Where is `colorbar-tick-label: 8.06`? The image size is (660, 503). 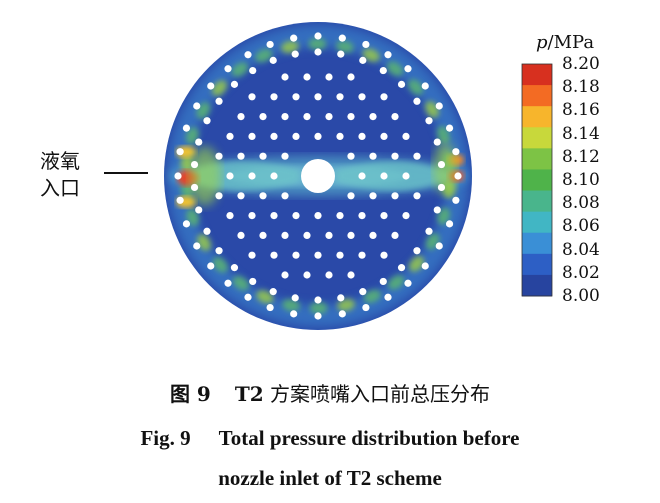
colorbar-tick-label: 8.06 is located at coordinates (581, 226).